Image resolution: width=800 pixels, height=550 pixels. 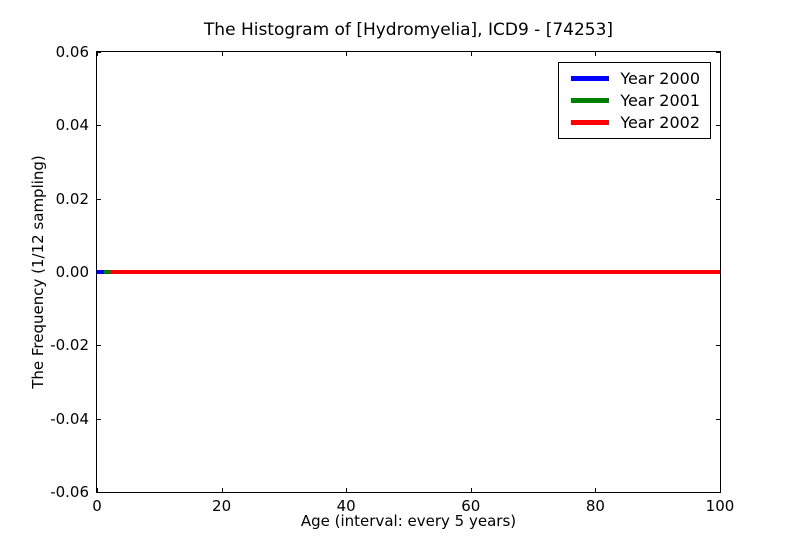 I want to click on legend-item: Year 2000, so click(x=635, y=78).